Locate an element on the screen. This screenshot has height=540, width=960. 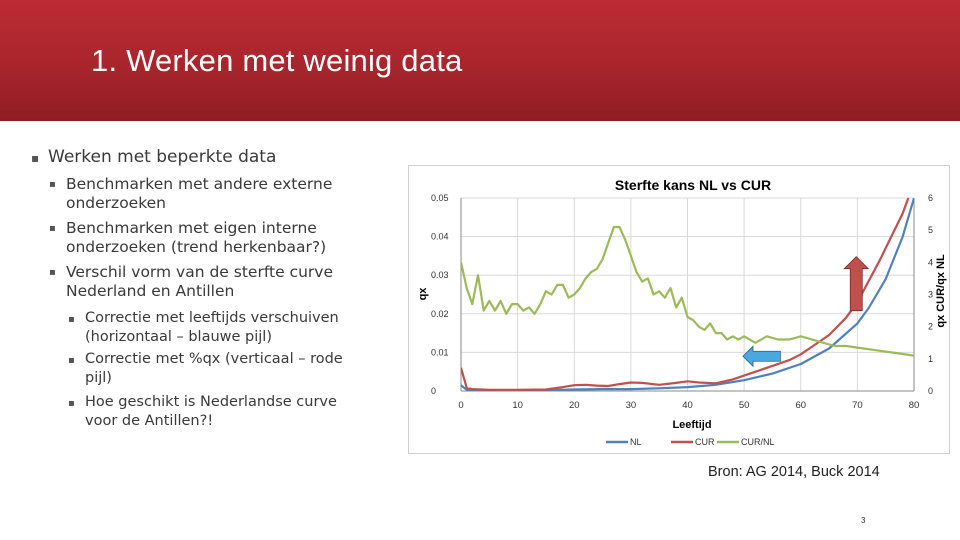
y2-tick-label: 2 is located at coordinates (930, 327).